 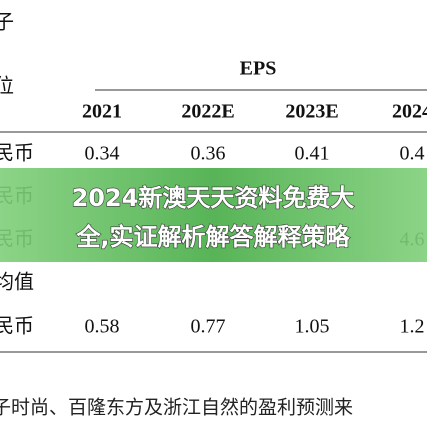 I want to click on footnote: 子时尚、百隆东方及浙江自然的盈利预测来, so click(x=176, y=408).